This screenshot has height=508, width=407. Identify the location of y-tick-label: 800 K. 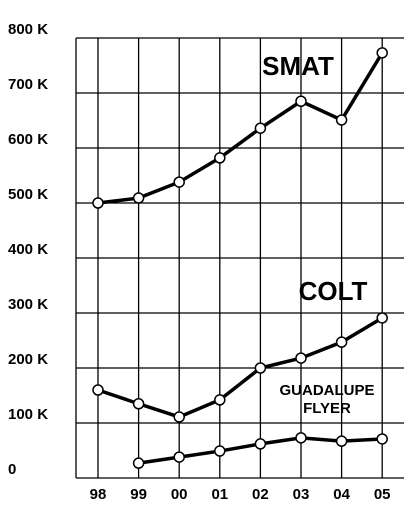
(28, 29).